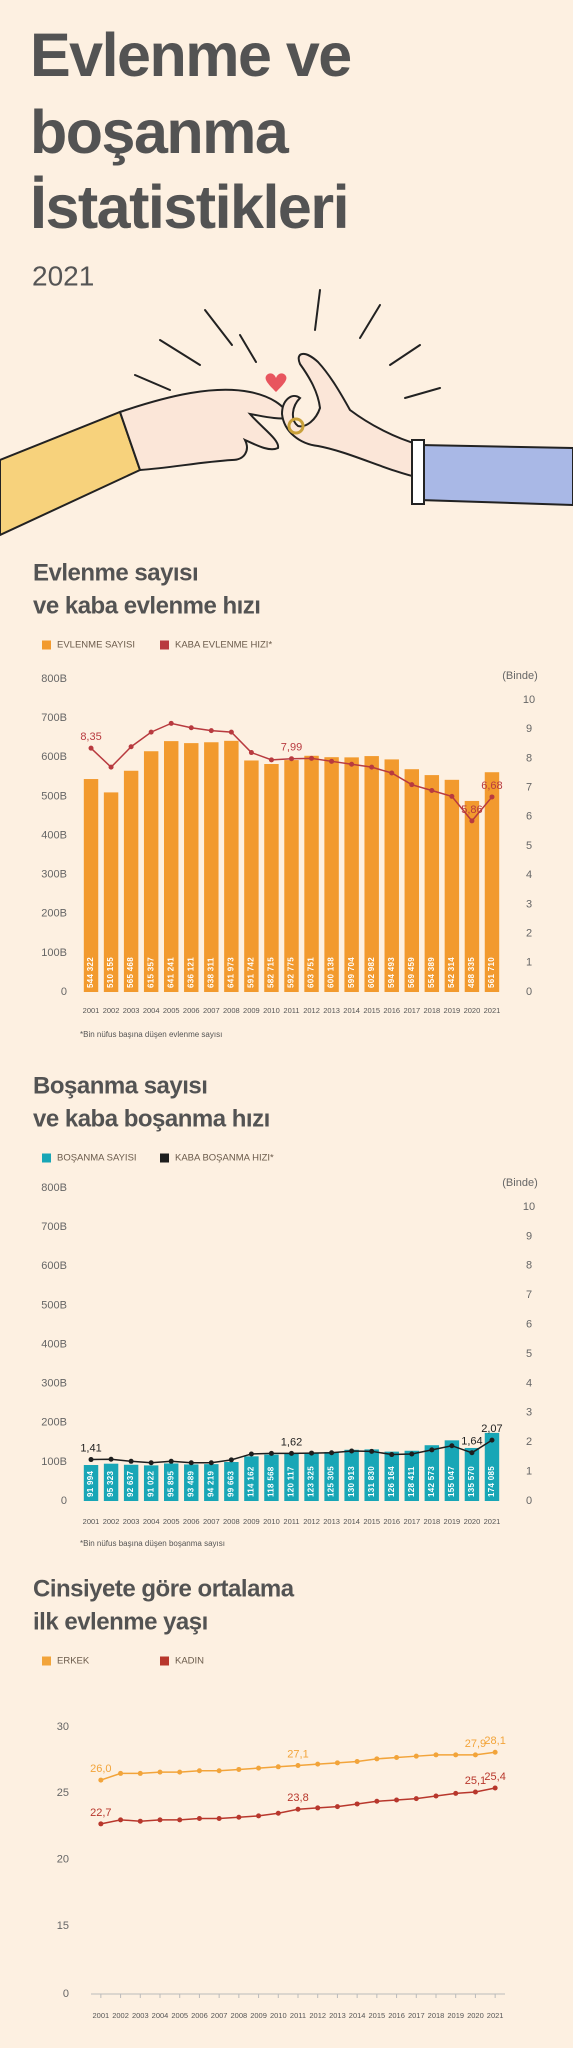 The image size is (573, 2048). Describe the element at coordinates (494, 1741) in the screenshot. I see `value-label: 28,1` at that location.